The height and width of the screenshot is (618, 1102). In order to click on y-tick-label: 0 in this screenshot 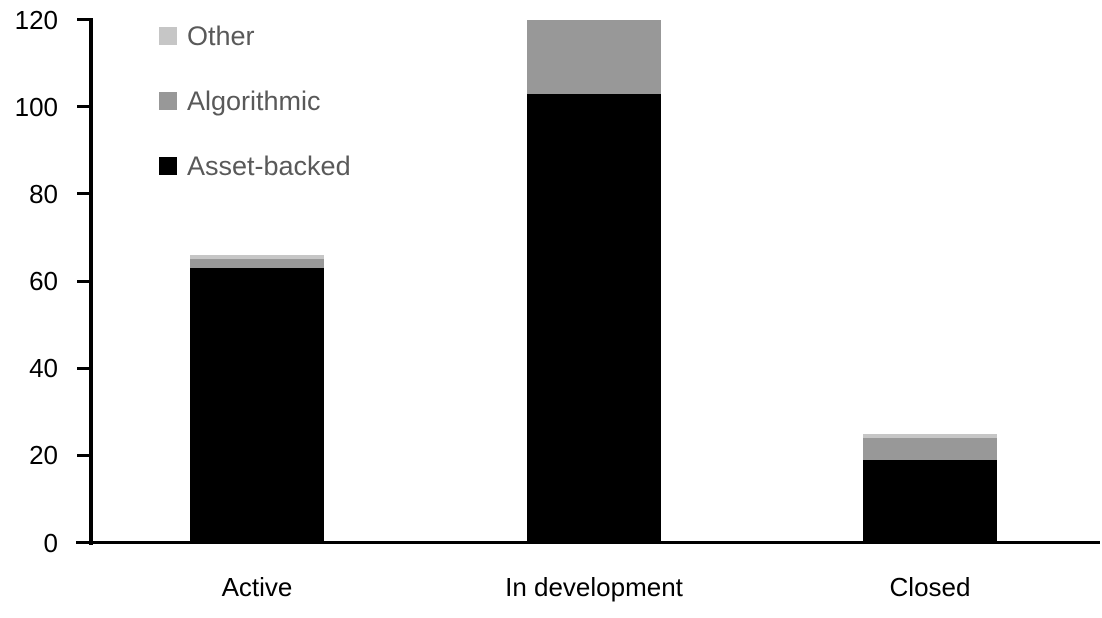, I will do `click(50, 542)`.